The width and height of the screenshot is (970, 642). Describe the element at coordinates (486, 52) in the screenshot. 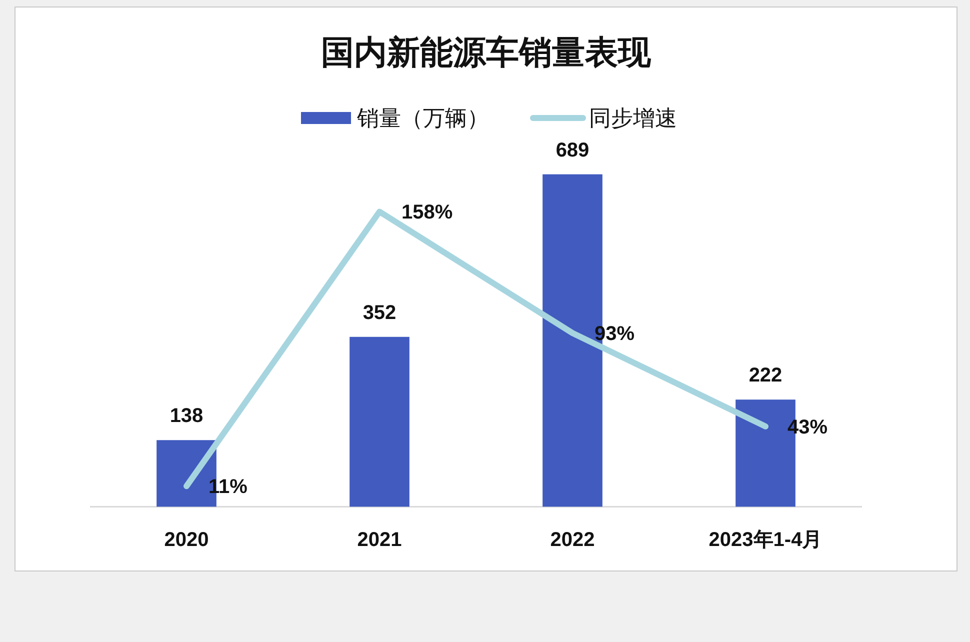

I see `title: 国内新能源车销量表现` at that location.